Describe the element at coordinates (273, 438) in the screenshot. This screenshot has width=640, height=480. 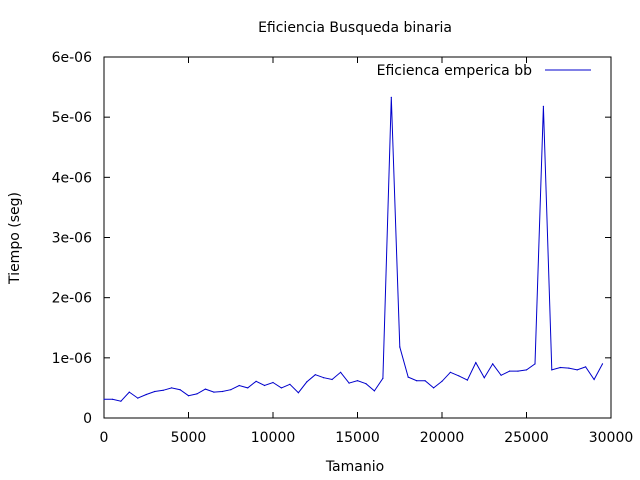
I see `x-tick-label: 10000` at that location.